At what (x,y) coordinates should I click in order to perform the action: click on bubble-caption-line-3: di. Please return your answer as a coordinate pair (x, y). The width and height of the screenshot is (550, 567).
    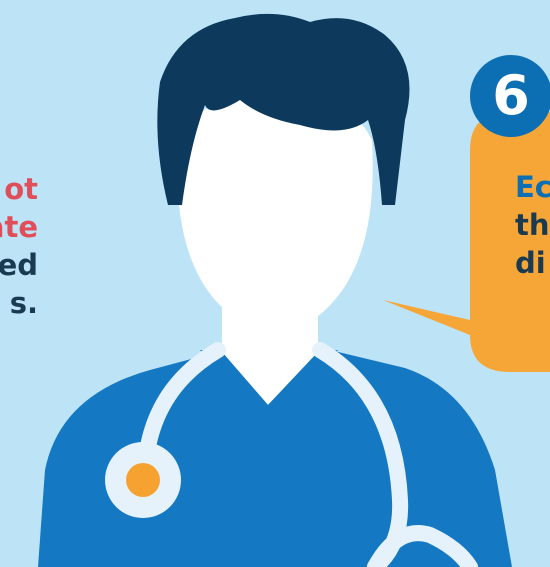
    Looking at the image, I should click on (530, 263).